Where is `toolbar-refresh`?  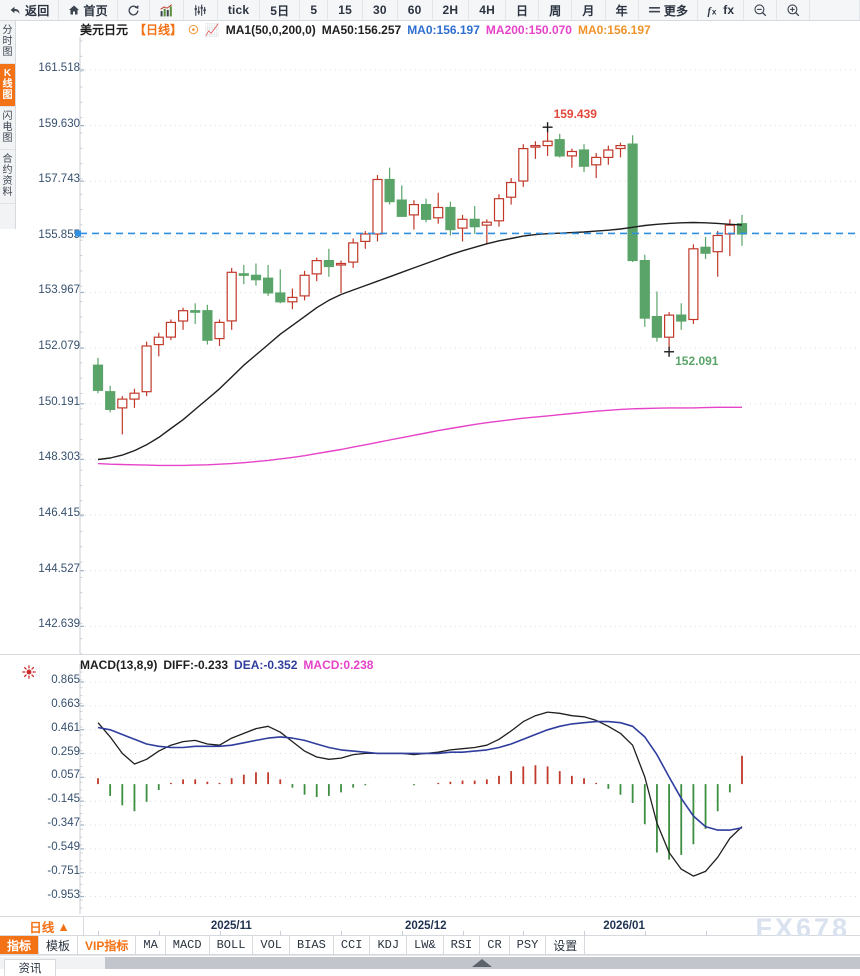
toolbar-refresh is located at coordinates (134, 10).